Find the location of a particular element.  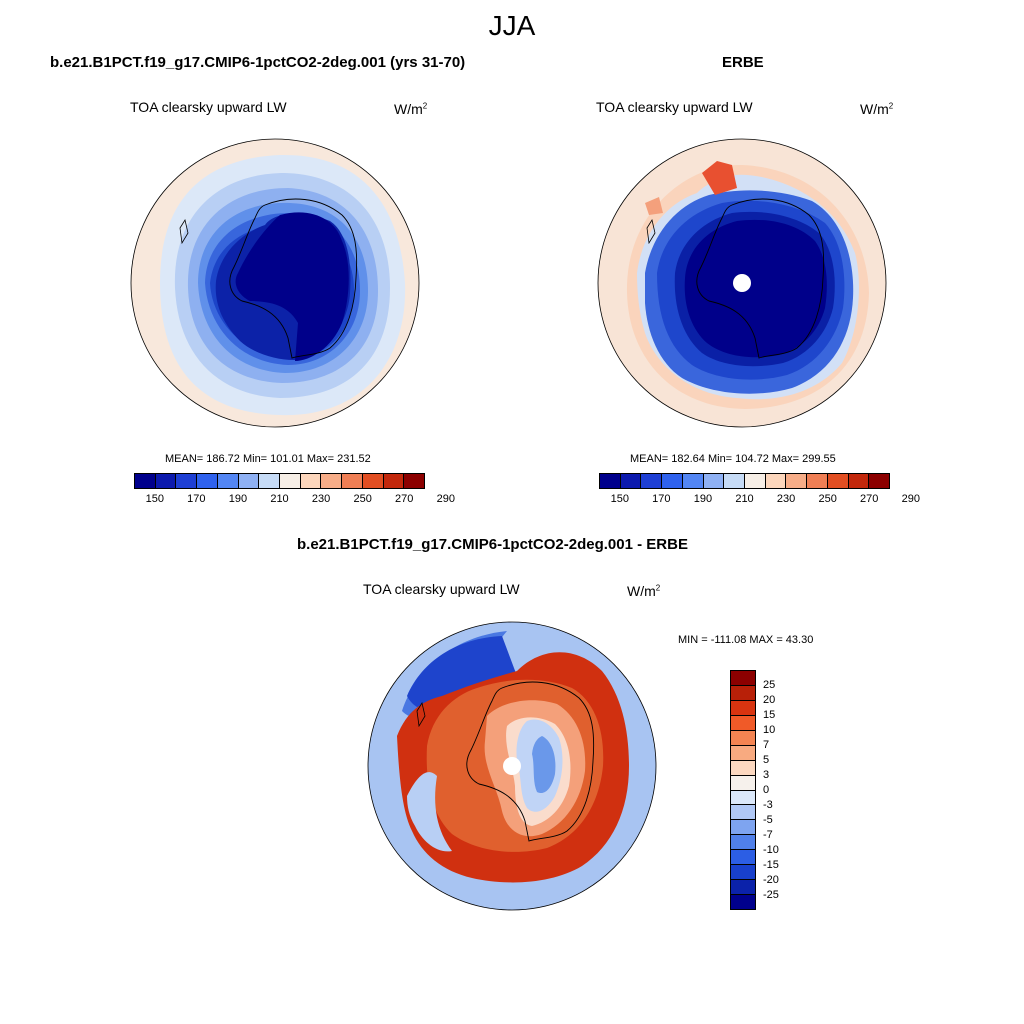

obs-colorbar is located at coordinates (744, 481).